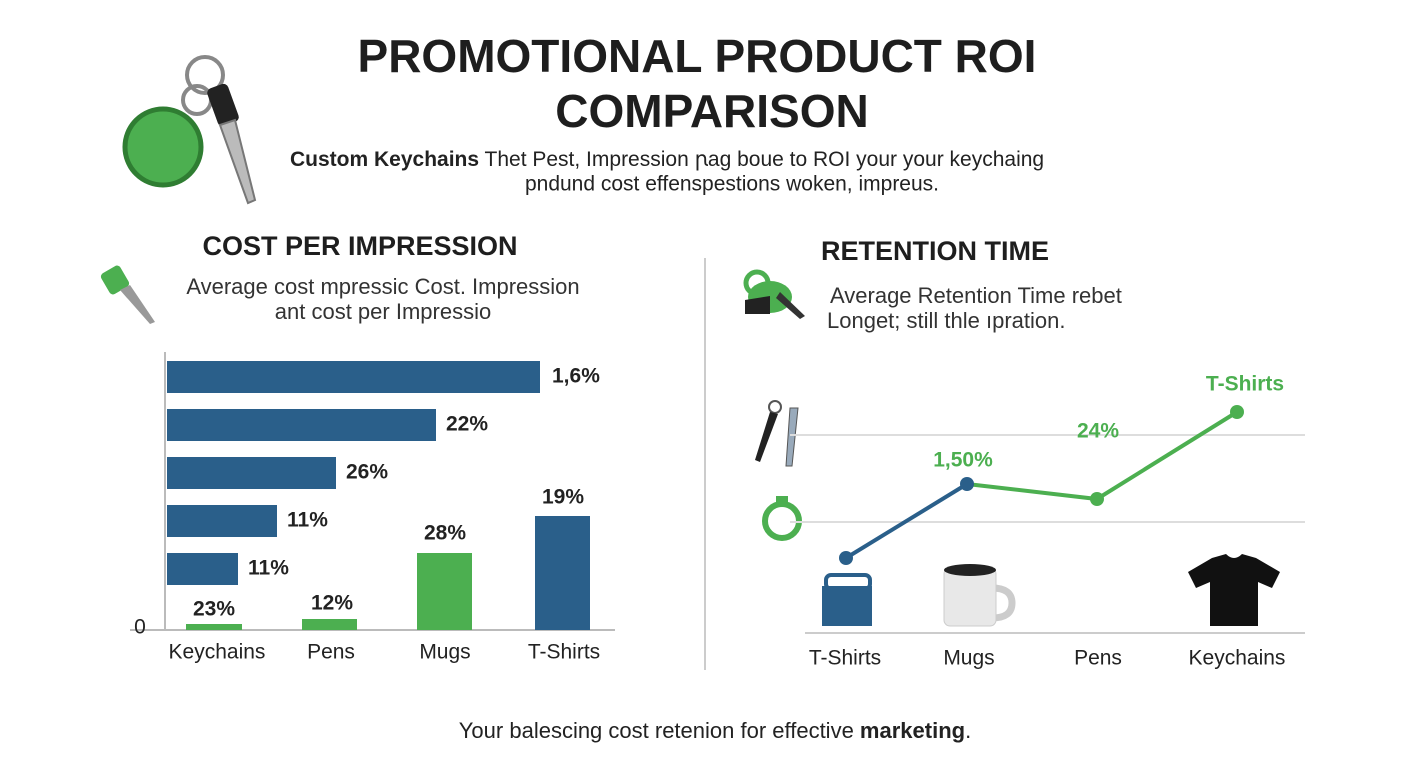 This screenshot has width=1408, height=768. What do you see at coordinates (189, 130) in the screenshot?
I see `keychain-icon` at bounding box center [189, 130].